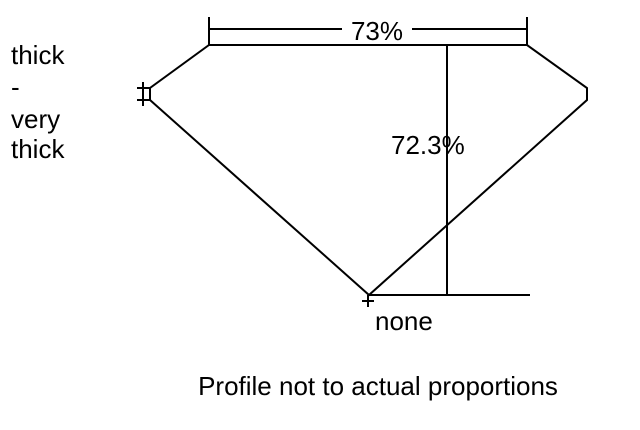 The image size is (640, 430). I want to click on bottom-label: none, so click(404, 321).